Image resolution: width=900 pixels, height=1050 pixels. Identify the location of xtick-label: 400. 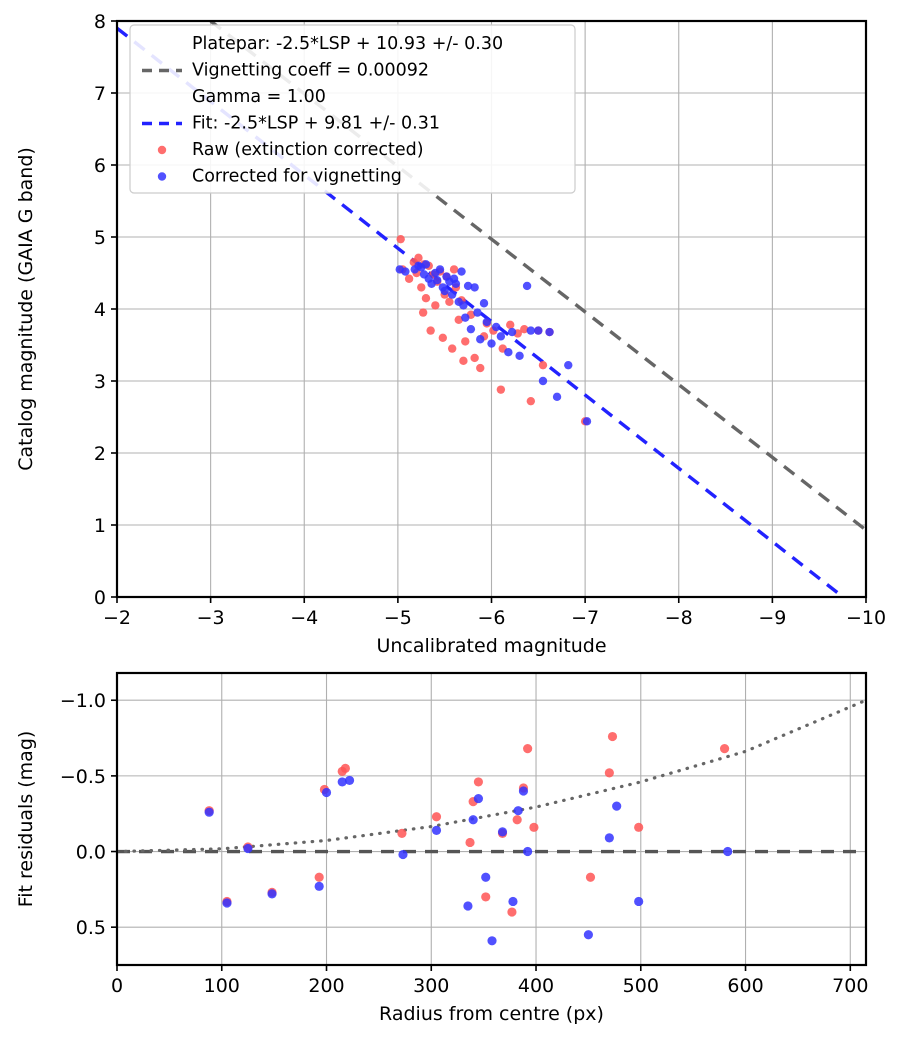
(536, 986).